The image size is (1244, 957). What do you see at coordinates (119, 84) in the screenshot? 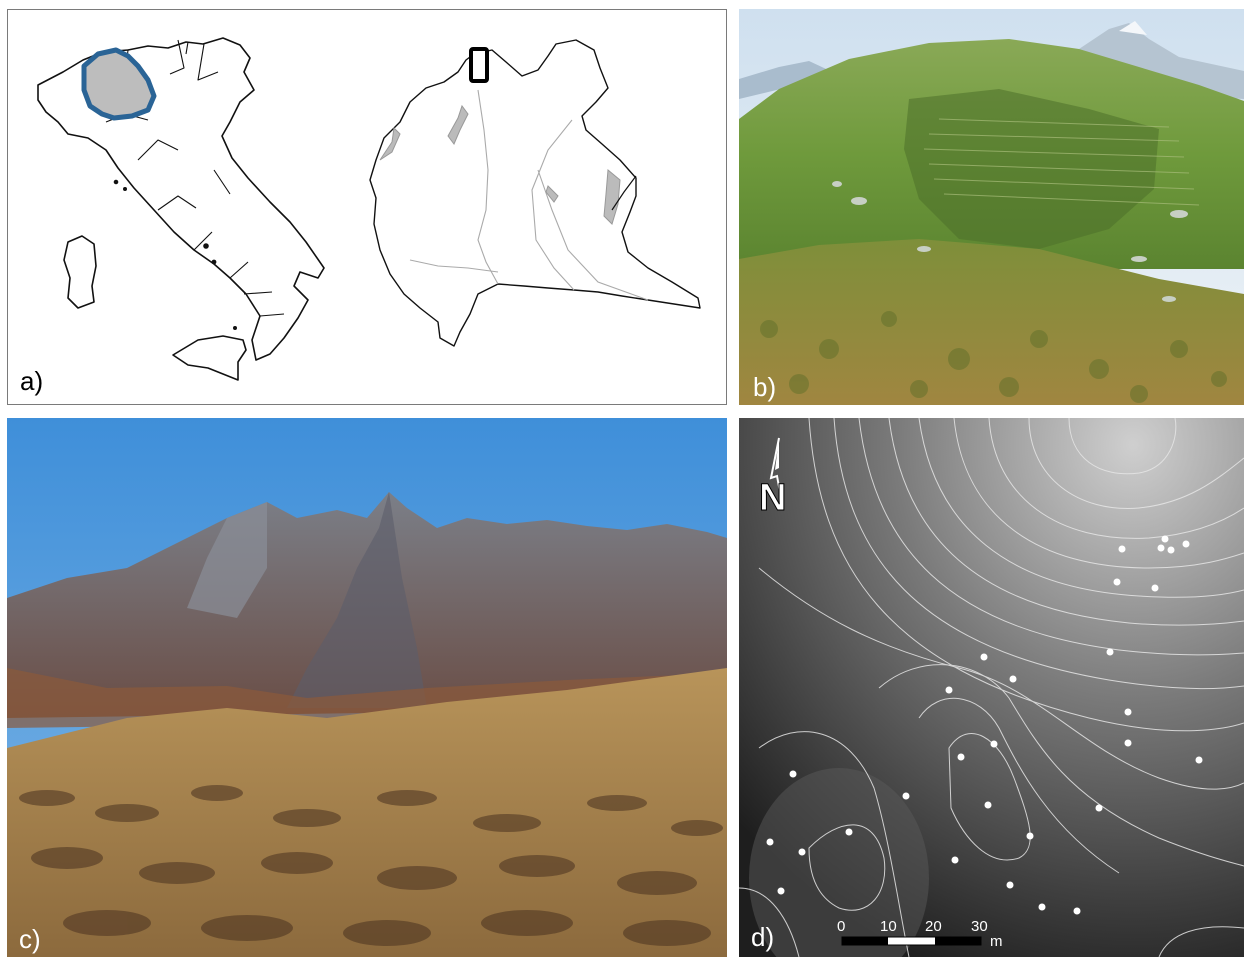
I see `lombardy-highlight` at bounding box center [119, 84].